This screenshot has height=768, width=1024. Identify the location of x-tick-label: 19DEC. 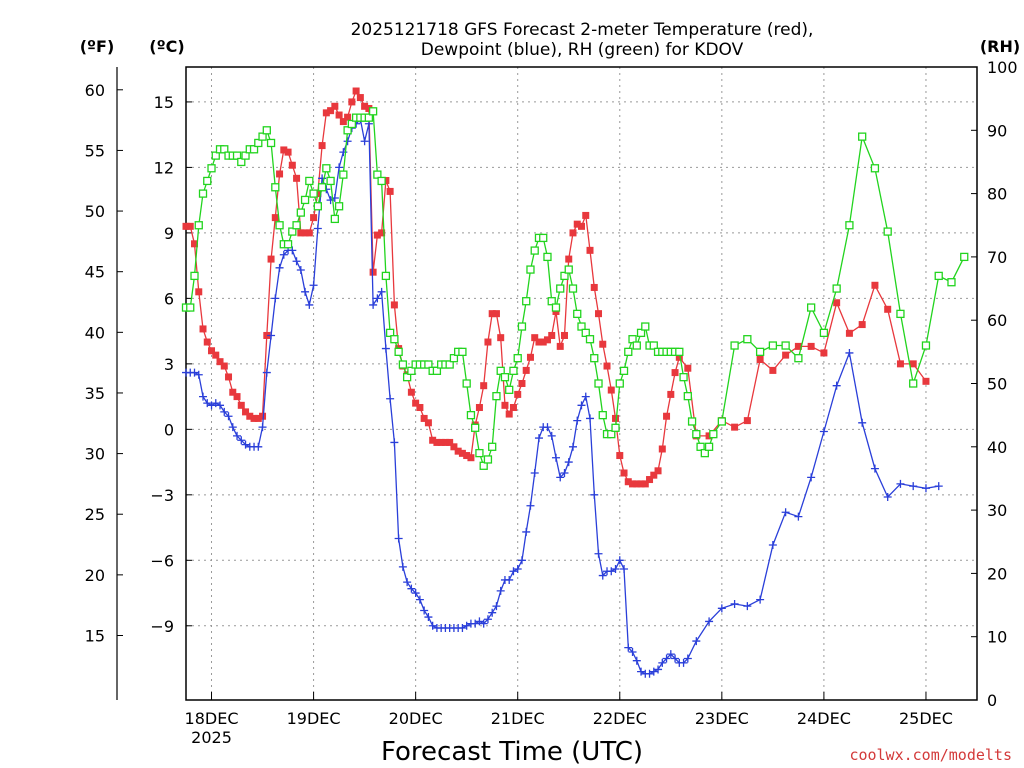
(314, 718).